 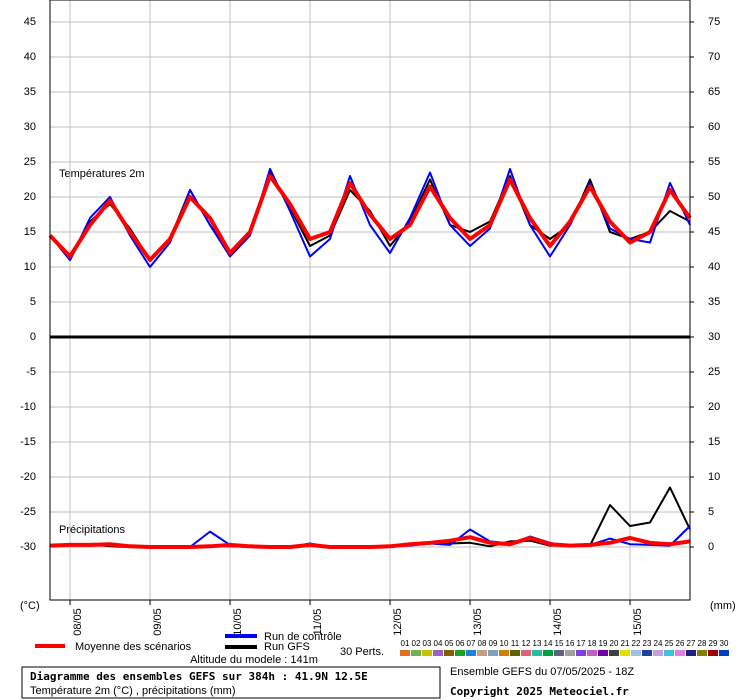 I want to click on perturbation-name: 30, so click(x=724, y=643).